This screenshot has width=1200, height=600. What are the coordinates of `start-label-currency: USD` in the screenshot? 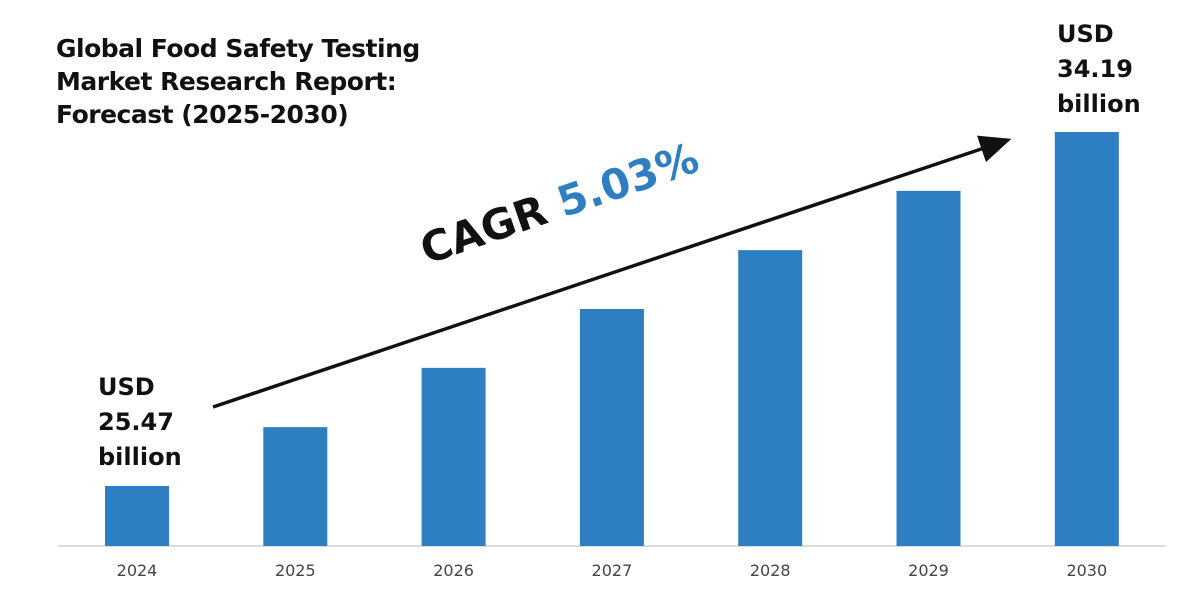 It's located at (126, 387).